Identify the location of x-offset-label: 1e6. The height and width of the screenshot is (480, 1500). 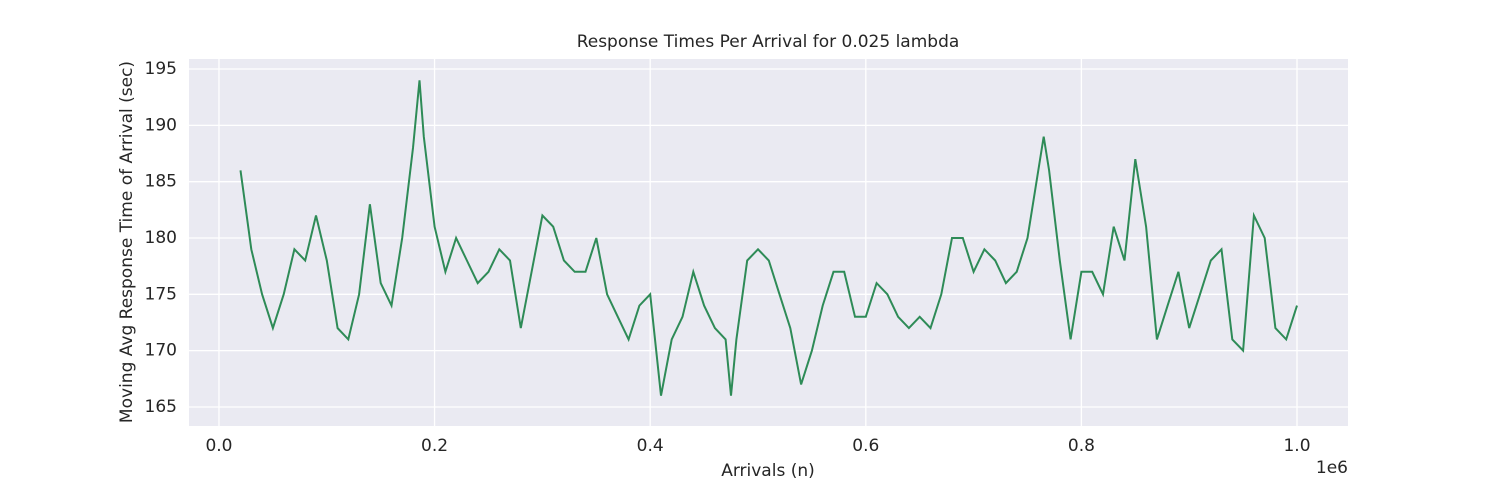
(1332, 468).